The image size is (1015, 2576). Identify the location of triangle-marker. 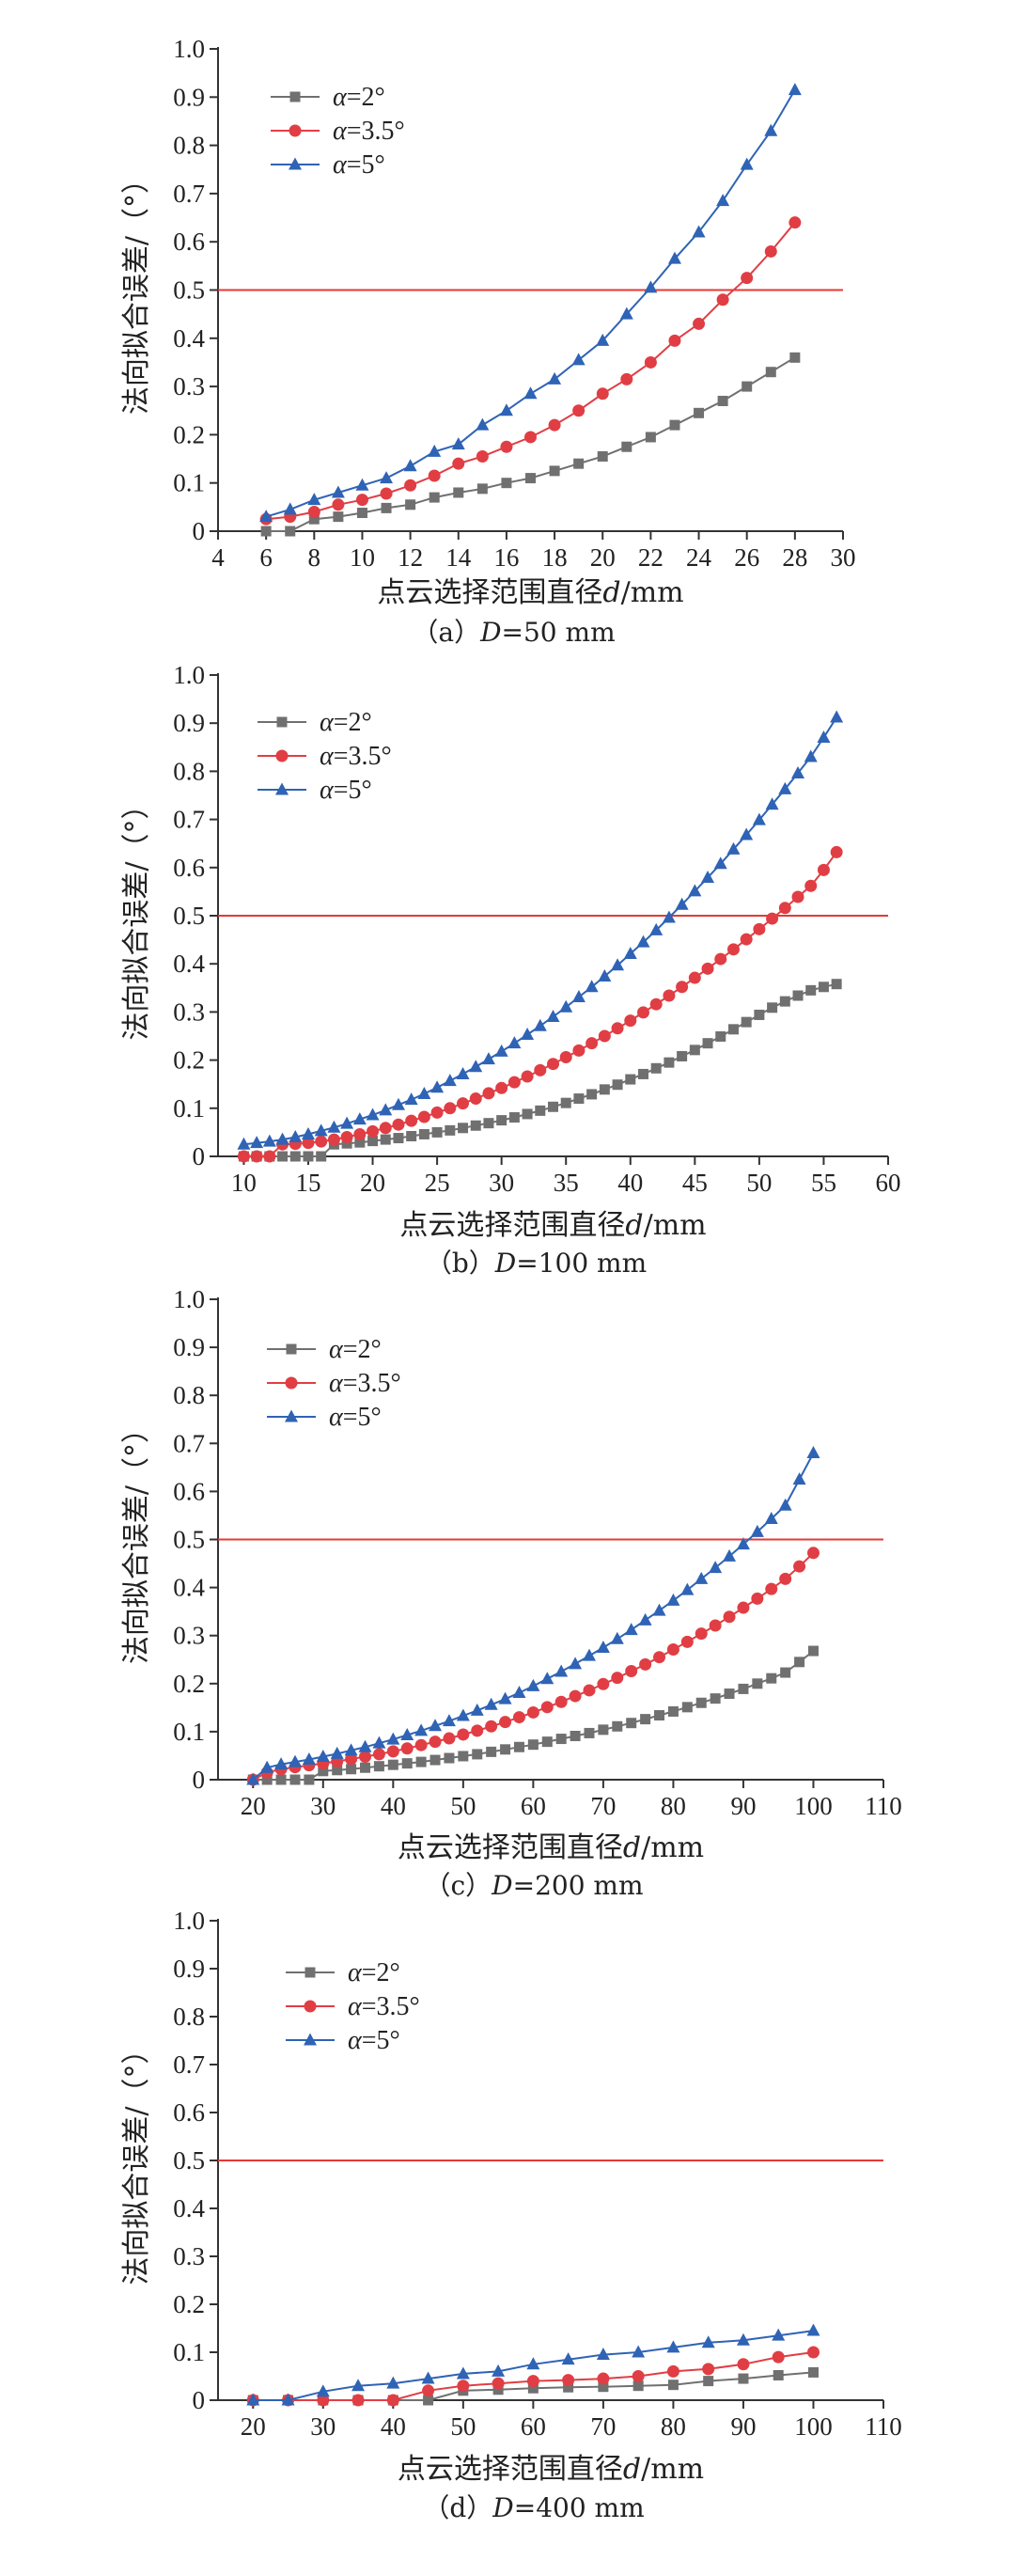
(310, 2039).